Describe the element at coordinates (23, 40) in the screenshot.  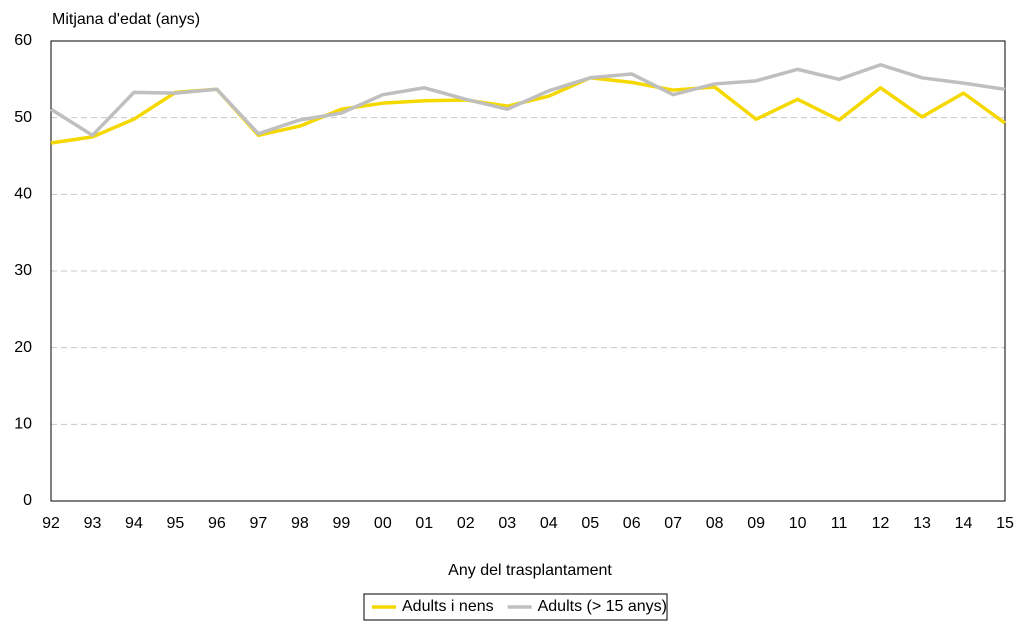
I see `y-tick-label: 60` at that location.